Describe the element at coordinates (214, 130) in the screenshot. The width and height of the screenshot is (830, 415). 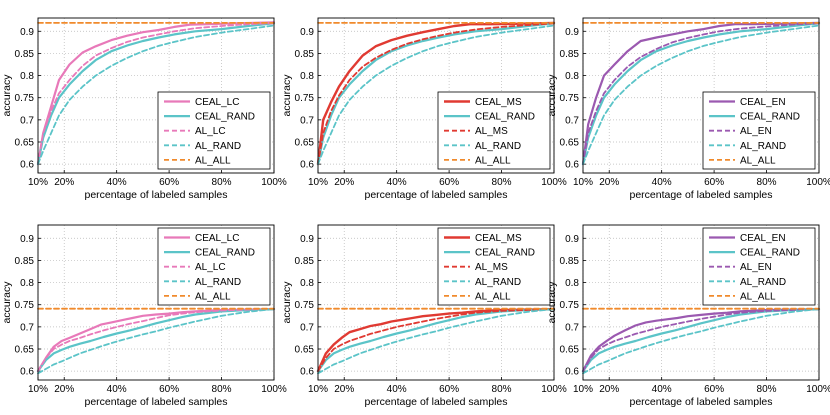
I see `legend: CEAL_LC CEAL_RAND AL_LC AL_RAND AL_ALL` at that location.